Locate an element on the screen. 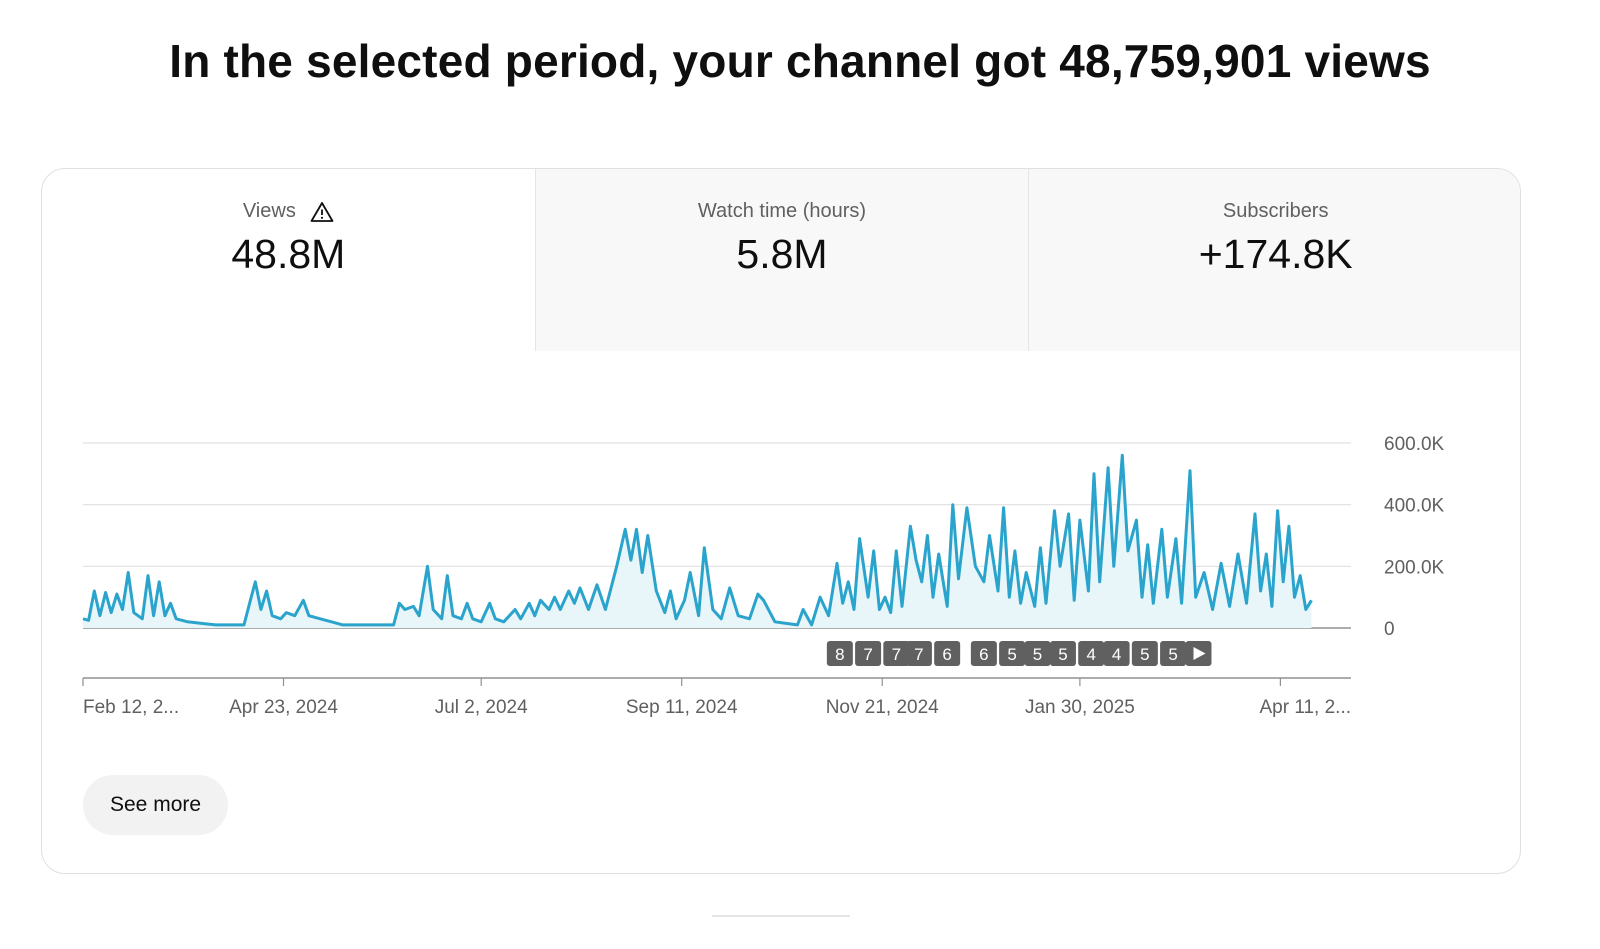 The image size is (1600, 949). views-area is located at coordinates (697, 541).